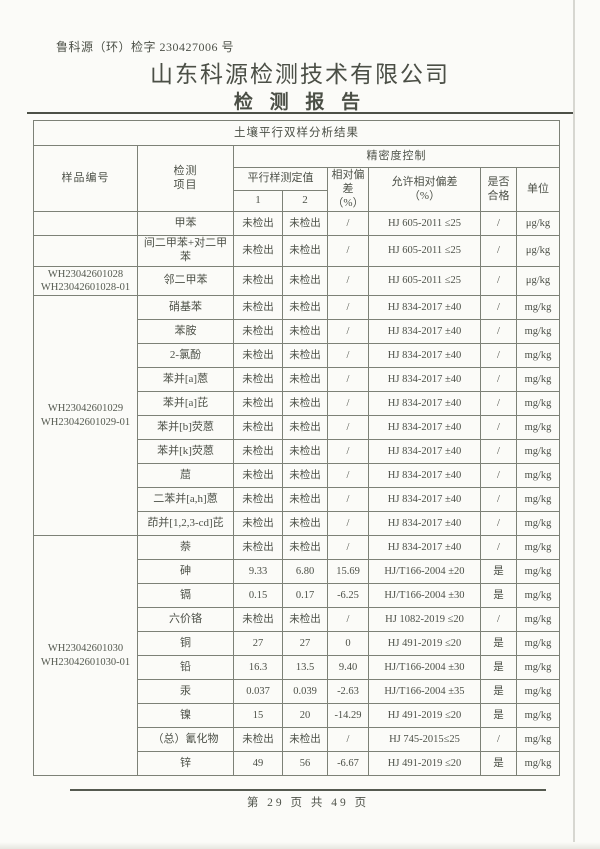 This screenshot has width=600, height=849. Describe the element at coordinates (185, 451) in the screenshot. I see `item-cell: 苯并[k]荧蒽` at that location.